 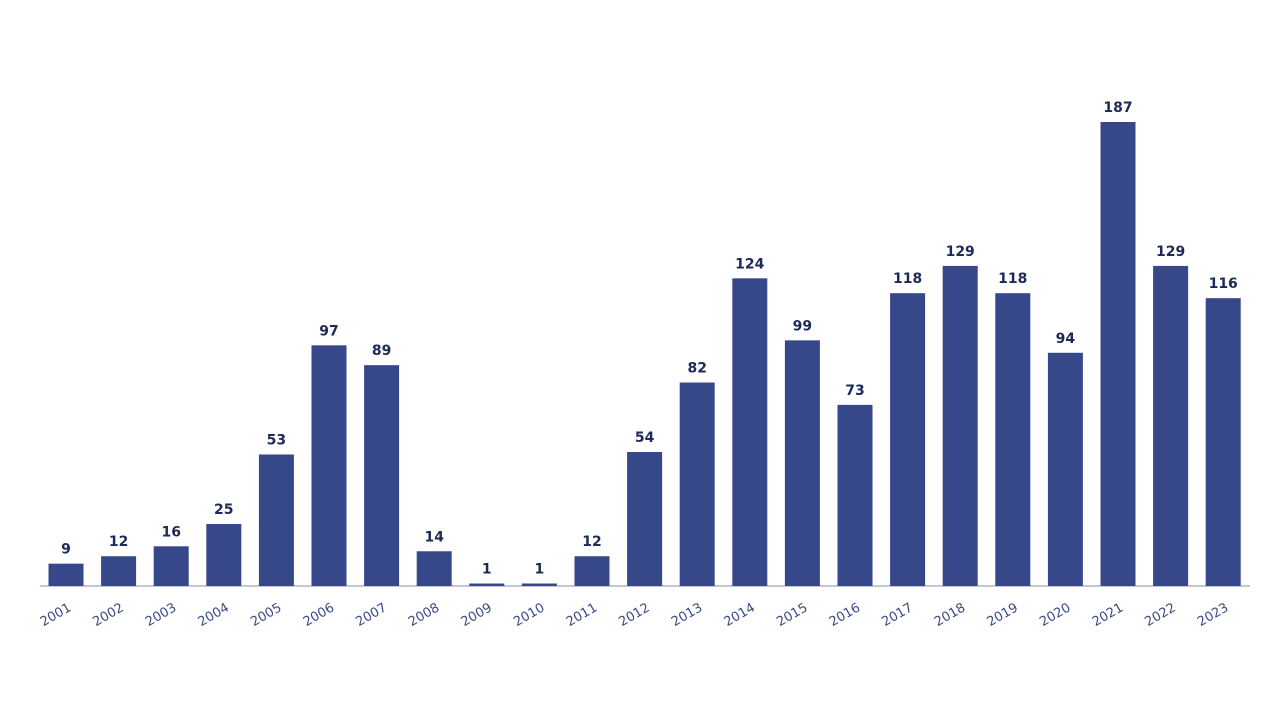 What do you see at coordinates (749, 264) in the screenshot?
I see `value-label: 124` at bounding box center [749, 264].